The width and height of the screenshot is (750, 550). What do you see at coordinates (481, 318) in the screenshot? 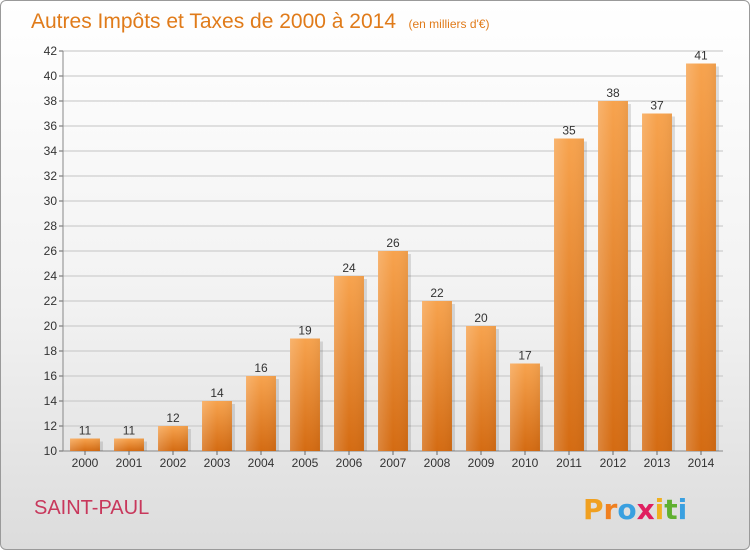
I see `value-label-2009: 20` at bounding box center [481, 318].